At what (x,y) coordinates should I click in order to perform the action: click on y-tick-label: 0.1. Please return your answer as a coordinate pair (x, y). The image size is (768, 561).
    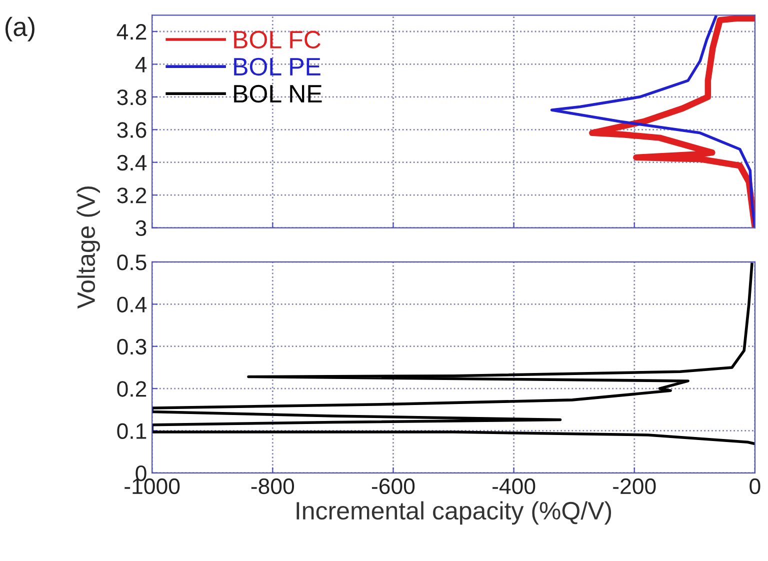
    Looking at the image, I should click on (131, 431).